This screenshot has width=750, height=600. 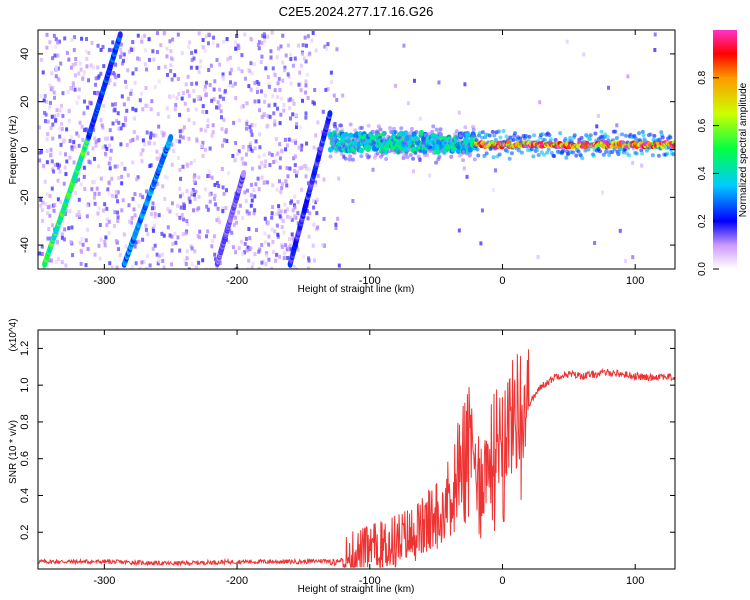 What do you see at coordinates (25, 348) in the screenshot?
I see `snr-y-tick-label: 1.2` at bounding box center [25, 348].